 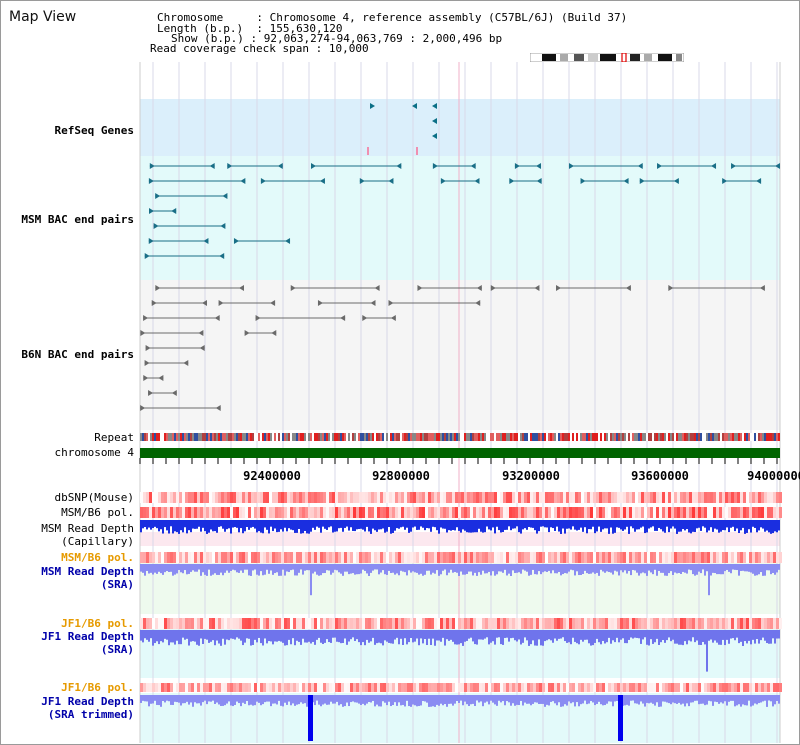 I want to click on msm-bac-label: MSM BAC end pairs, so click(x=77, y=219).